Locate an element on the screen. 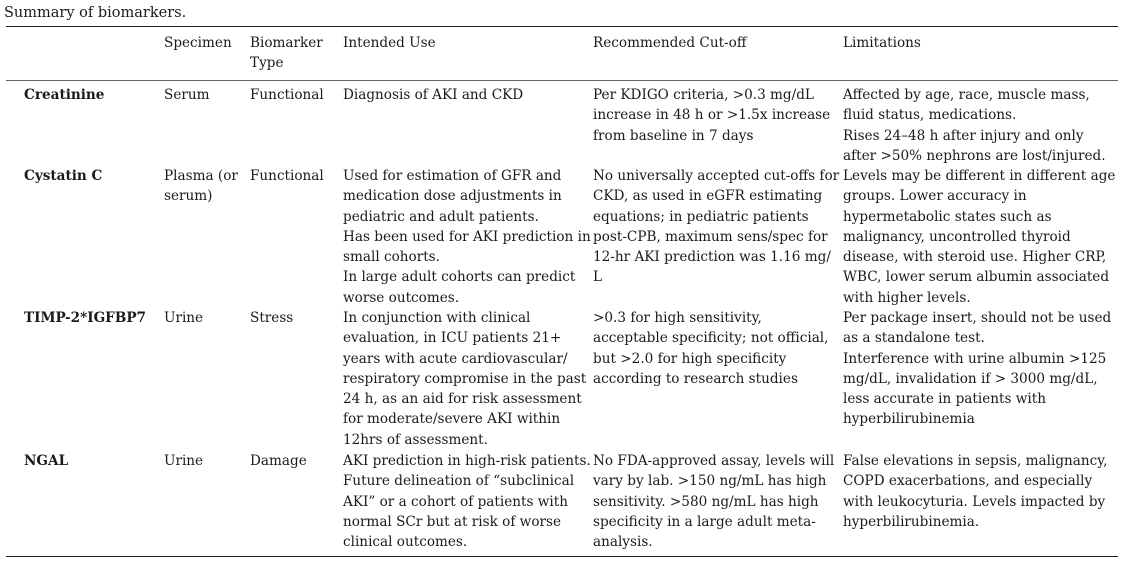 This screenshot has height=569, width=1130. limitations-line: fluid status, medications. is located at coordinates (930, 115).